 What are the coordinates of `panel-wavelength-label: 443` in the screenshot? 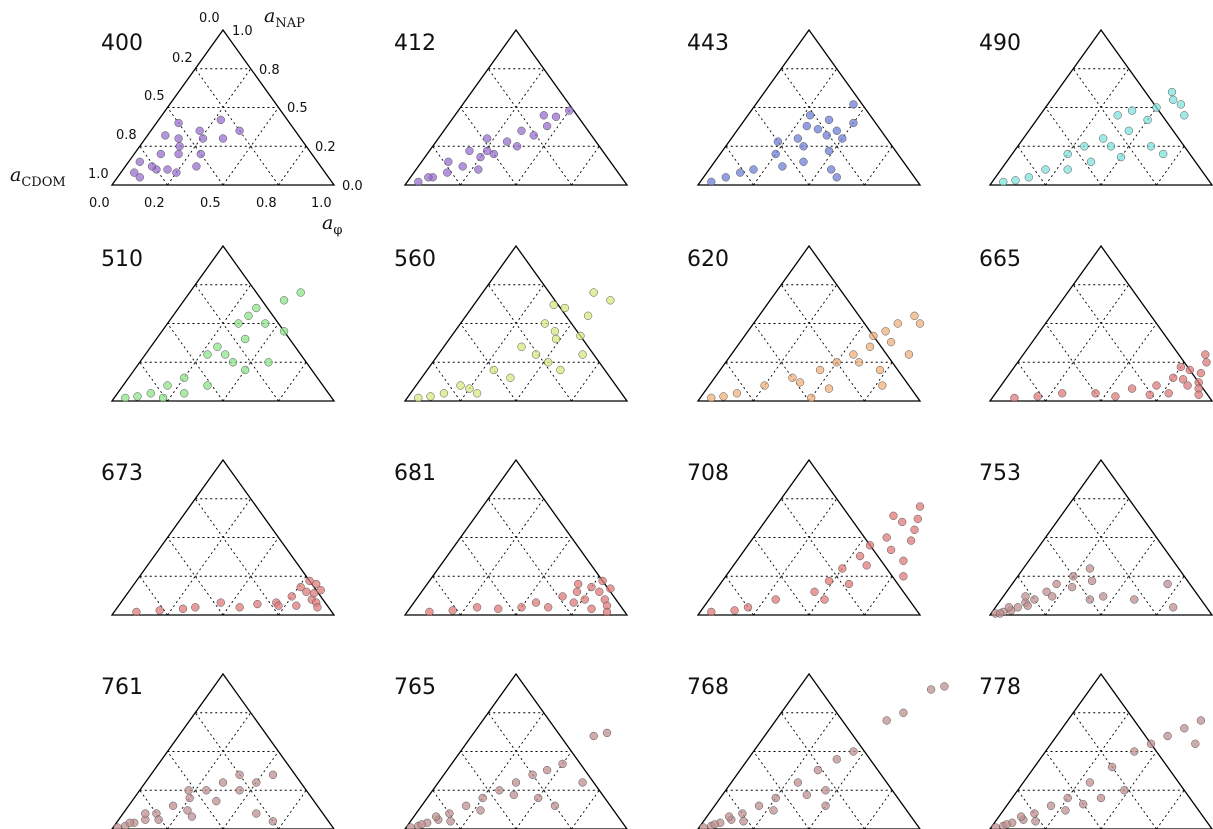 It's located at (708, 43).